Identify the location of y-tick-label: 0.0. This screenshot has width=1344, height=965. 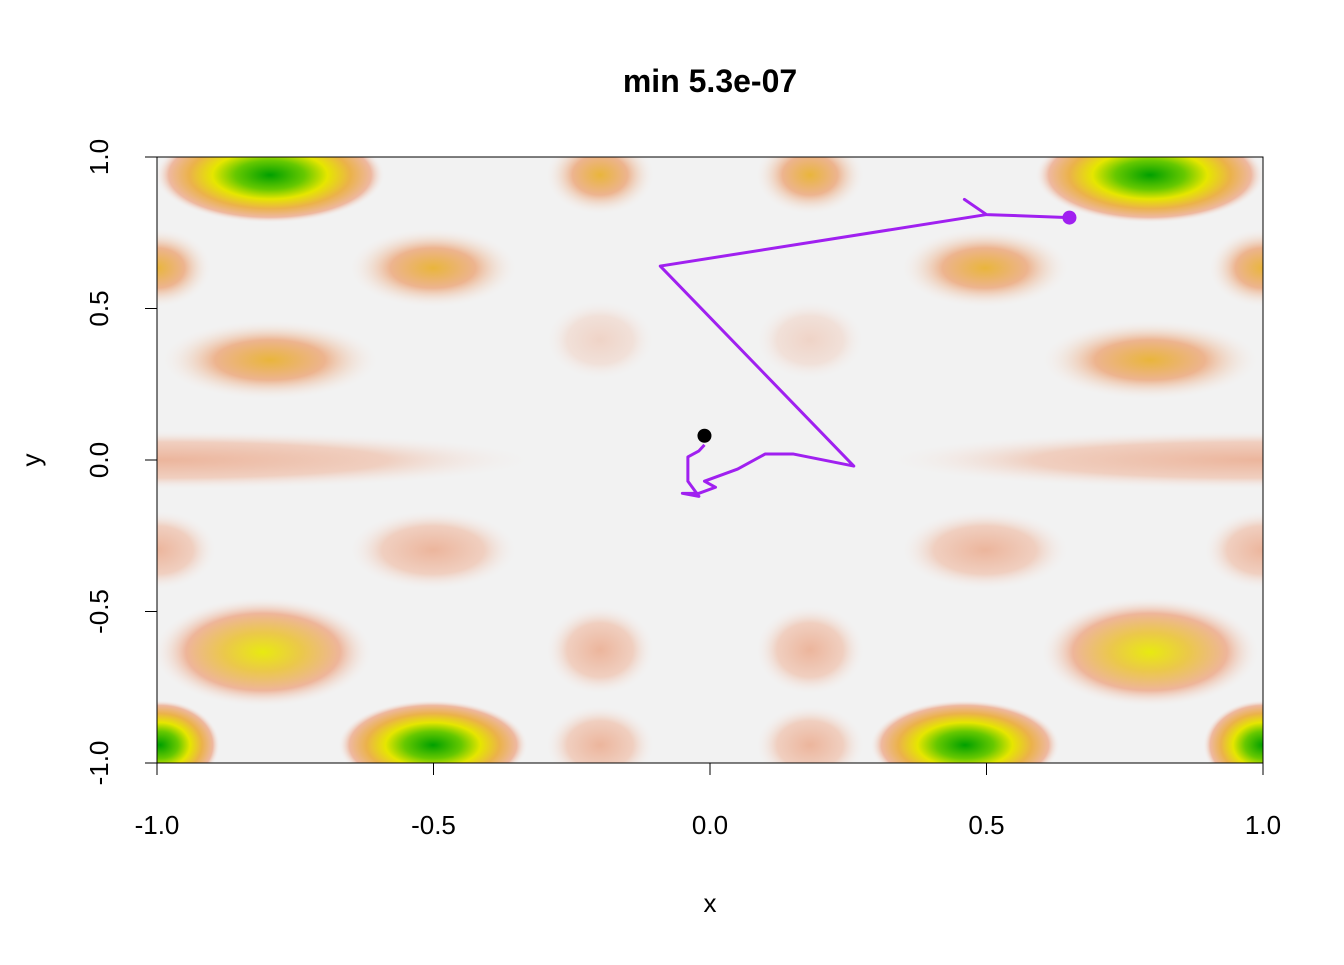
(99, 460).